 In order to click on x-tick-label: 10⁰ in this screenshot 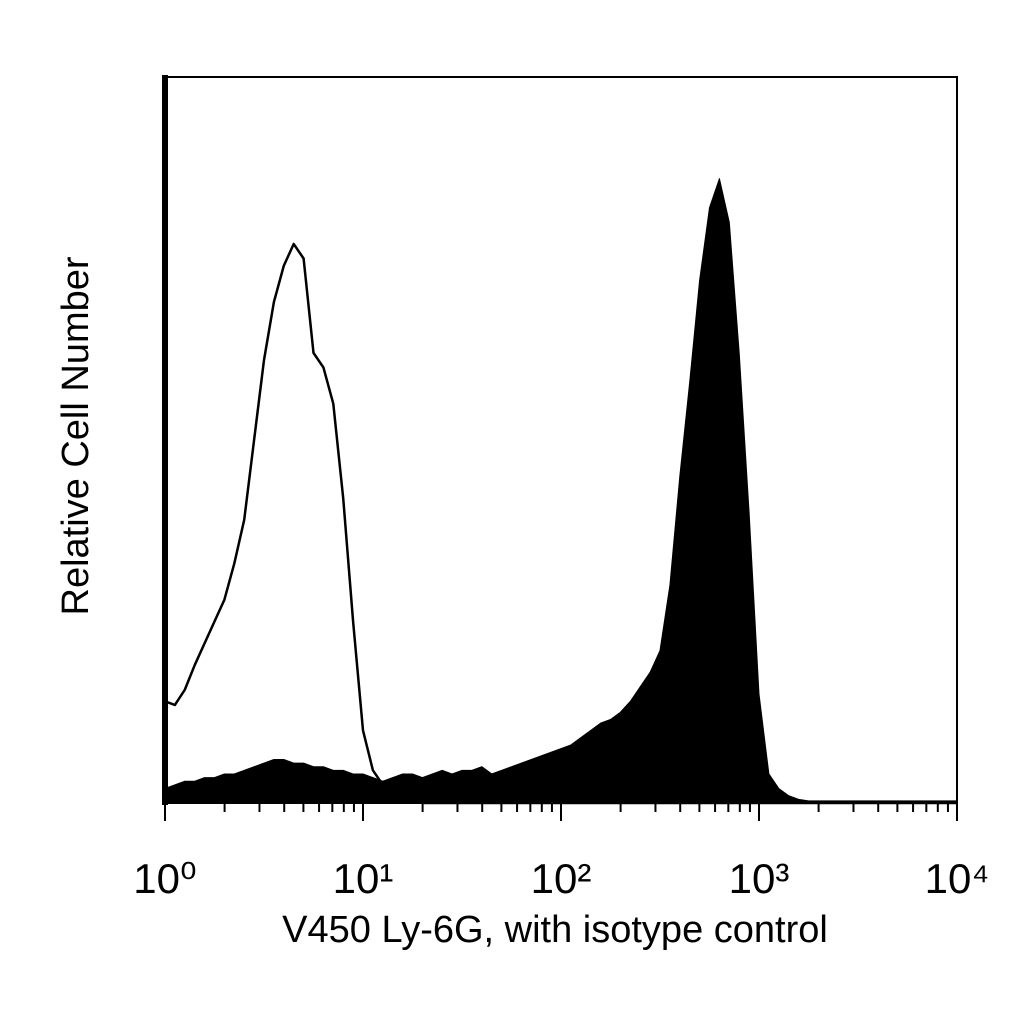, I will do `click(165, 878)`.